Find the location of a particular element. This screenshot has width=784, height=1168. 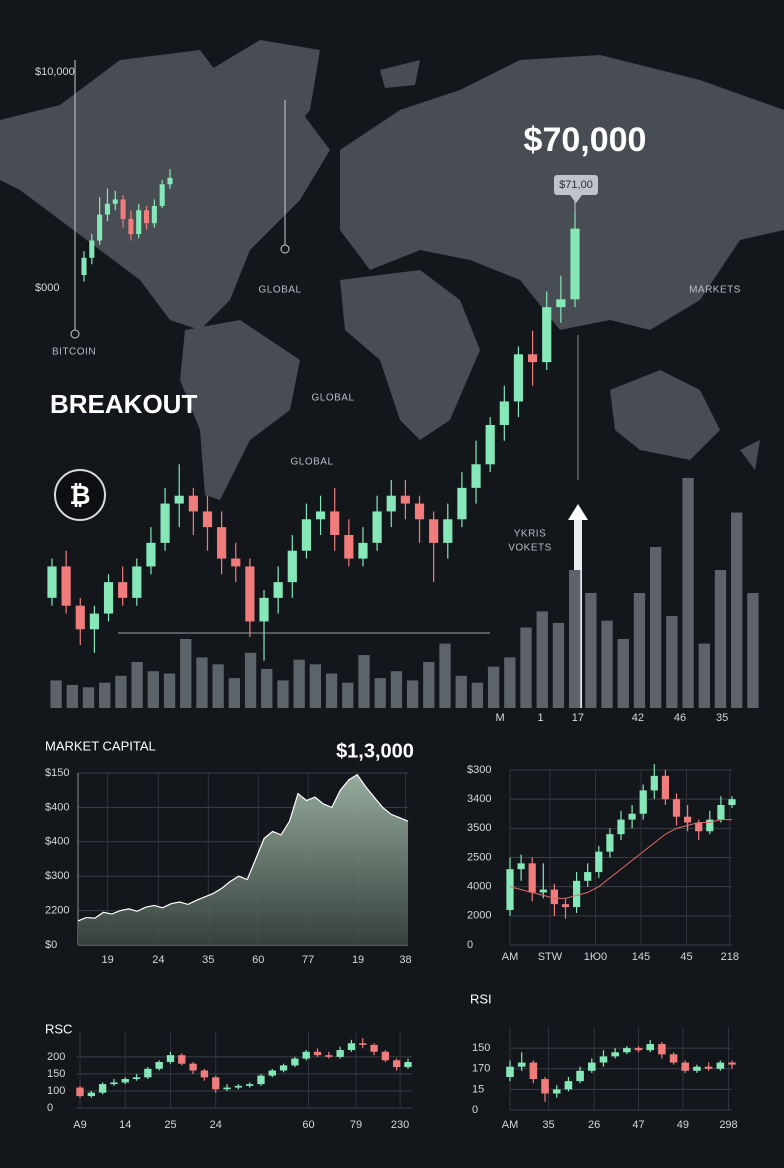

x-tick-label: 38 is located at coordinates (405, 960).